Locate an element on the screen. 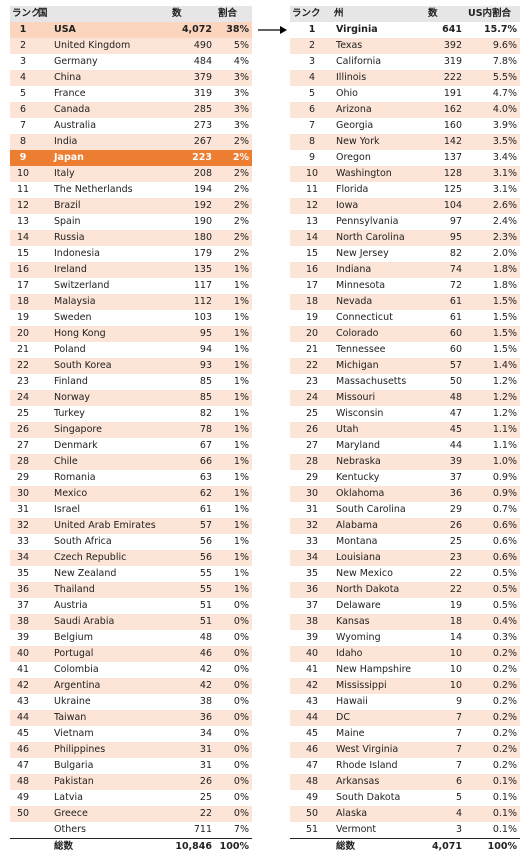 Image resolution: width=527 pixels, height=862 pixels. cell: USA is located at coordinates (65, 29).